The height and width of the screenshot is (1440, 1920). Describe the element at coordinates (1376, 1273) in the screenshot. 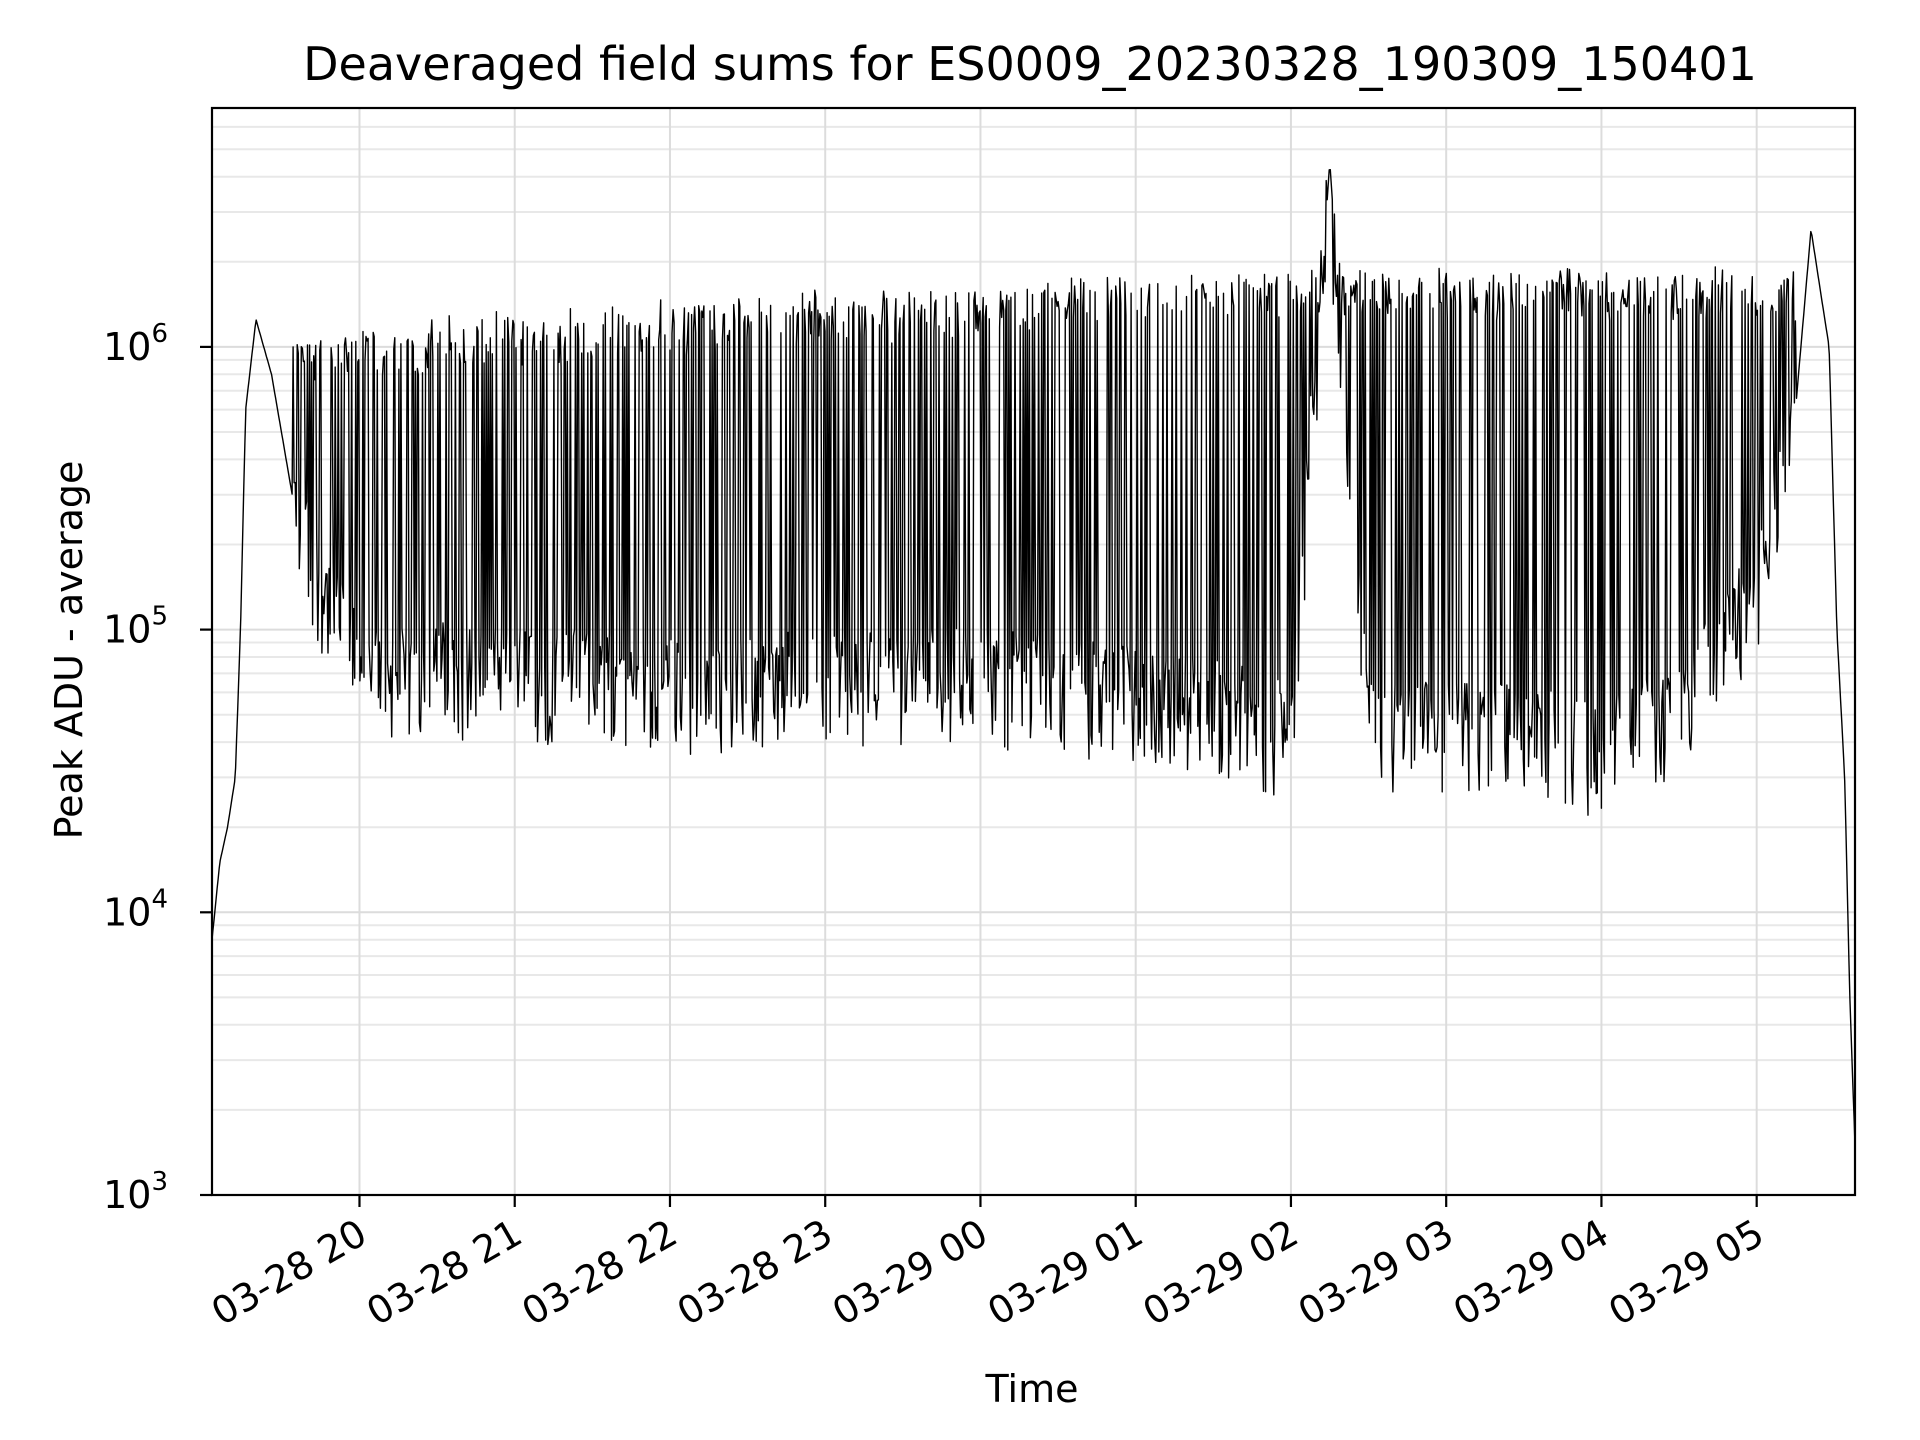

I see `x-tick-label: 03-29 03` at that location.